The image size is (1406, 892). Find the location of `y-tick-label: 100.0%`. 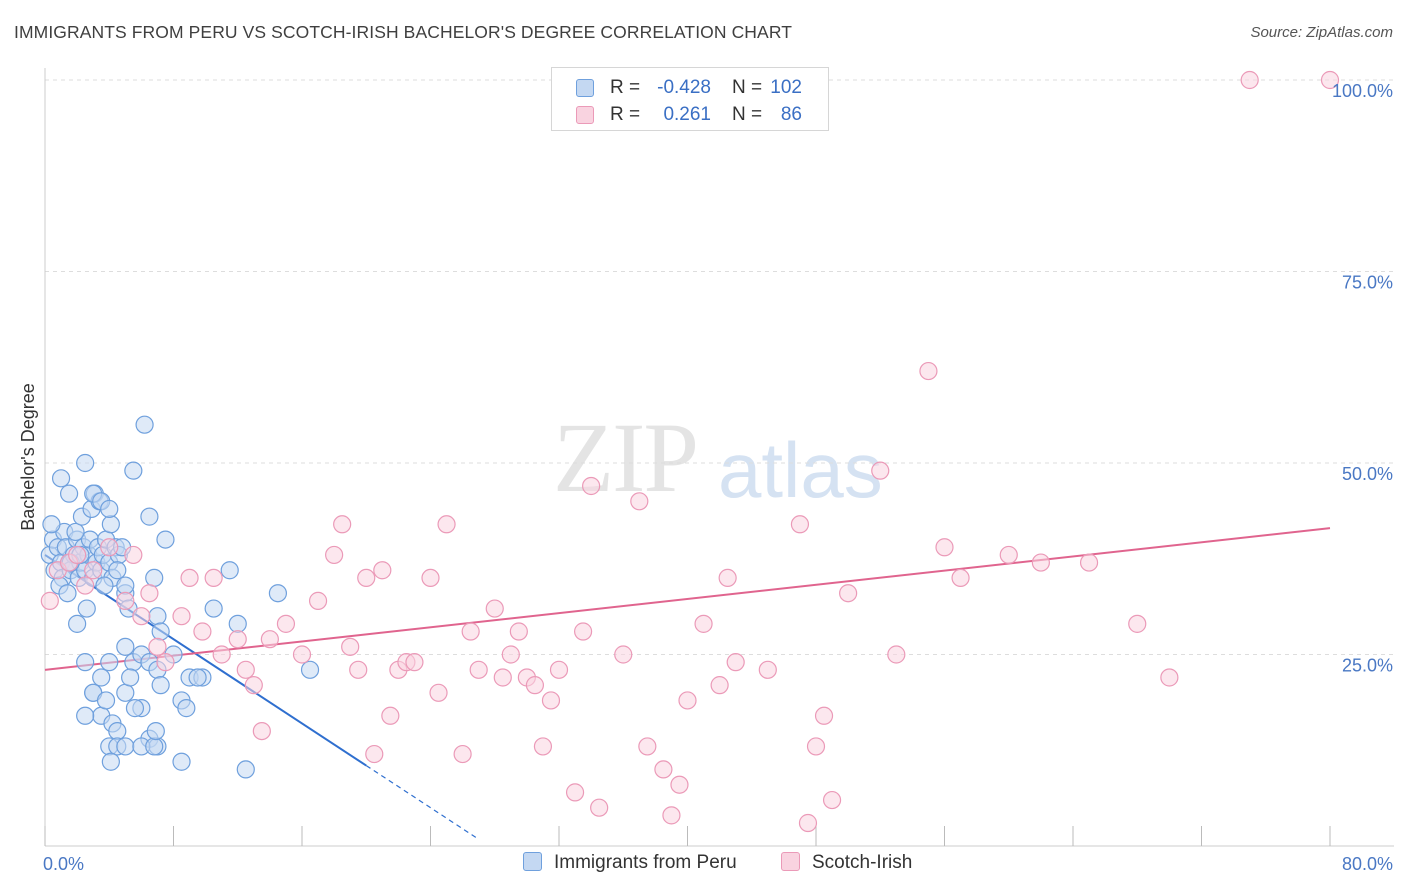

y-tick-label: 100.0% is located at coordinates (1362, 91).